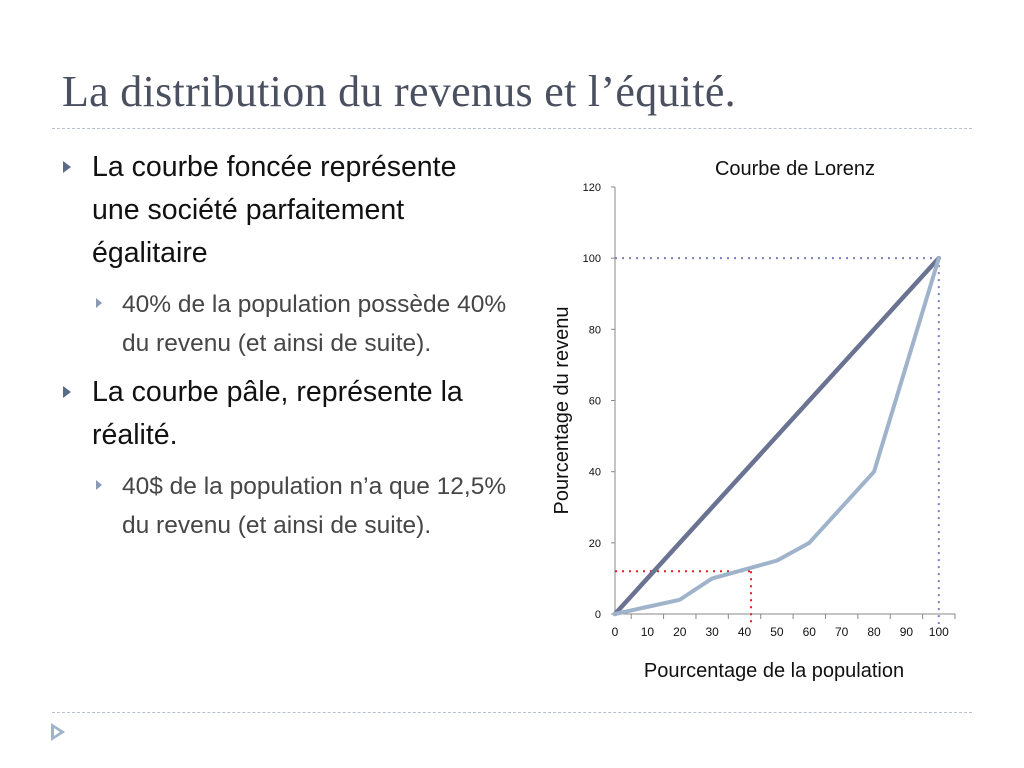 The image size is (1024, 768). I want to click on bullet-item: La courbe pâle, représente la réalité., so click(285, 414).